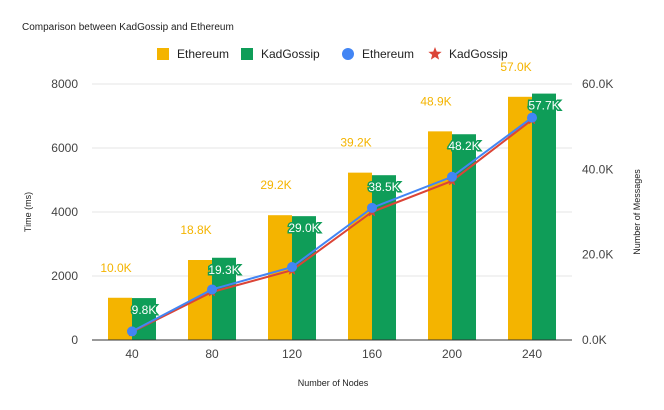 The image size is (664, 410). Describe the element at coordinates (74, 340) in the screenshot. I see `y-tick-label: 0` at that location.